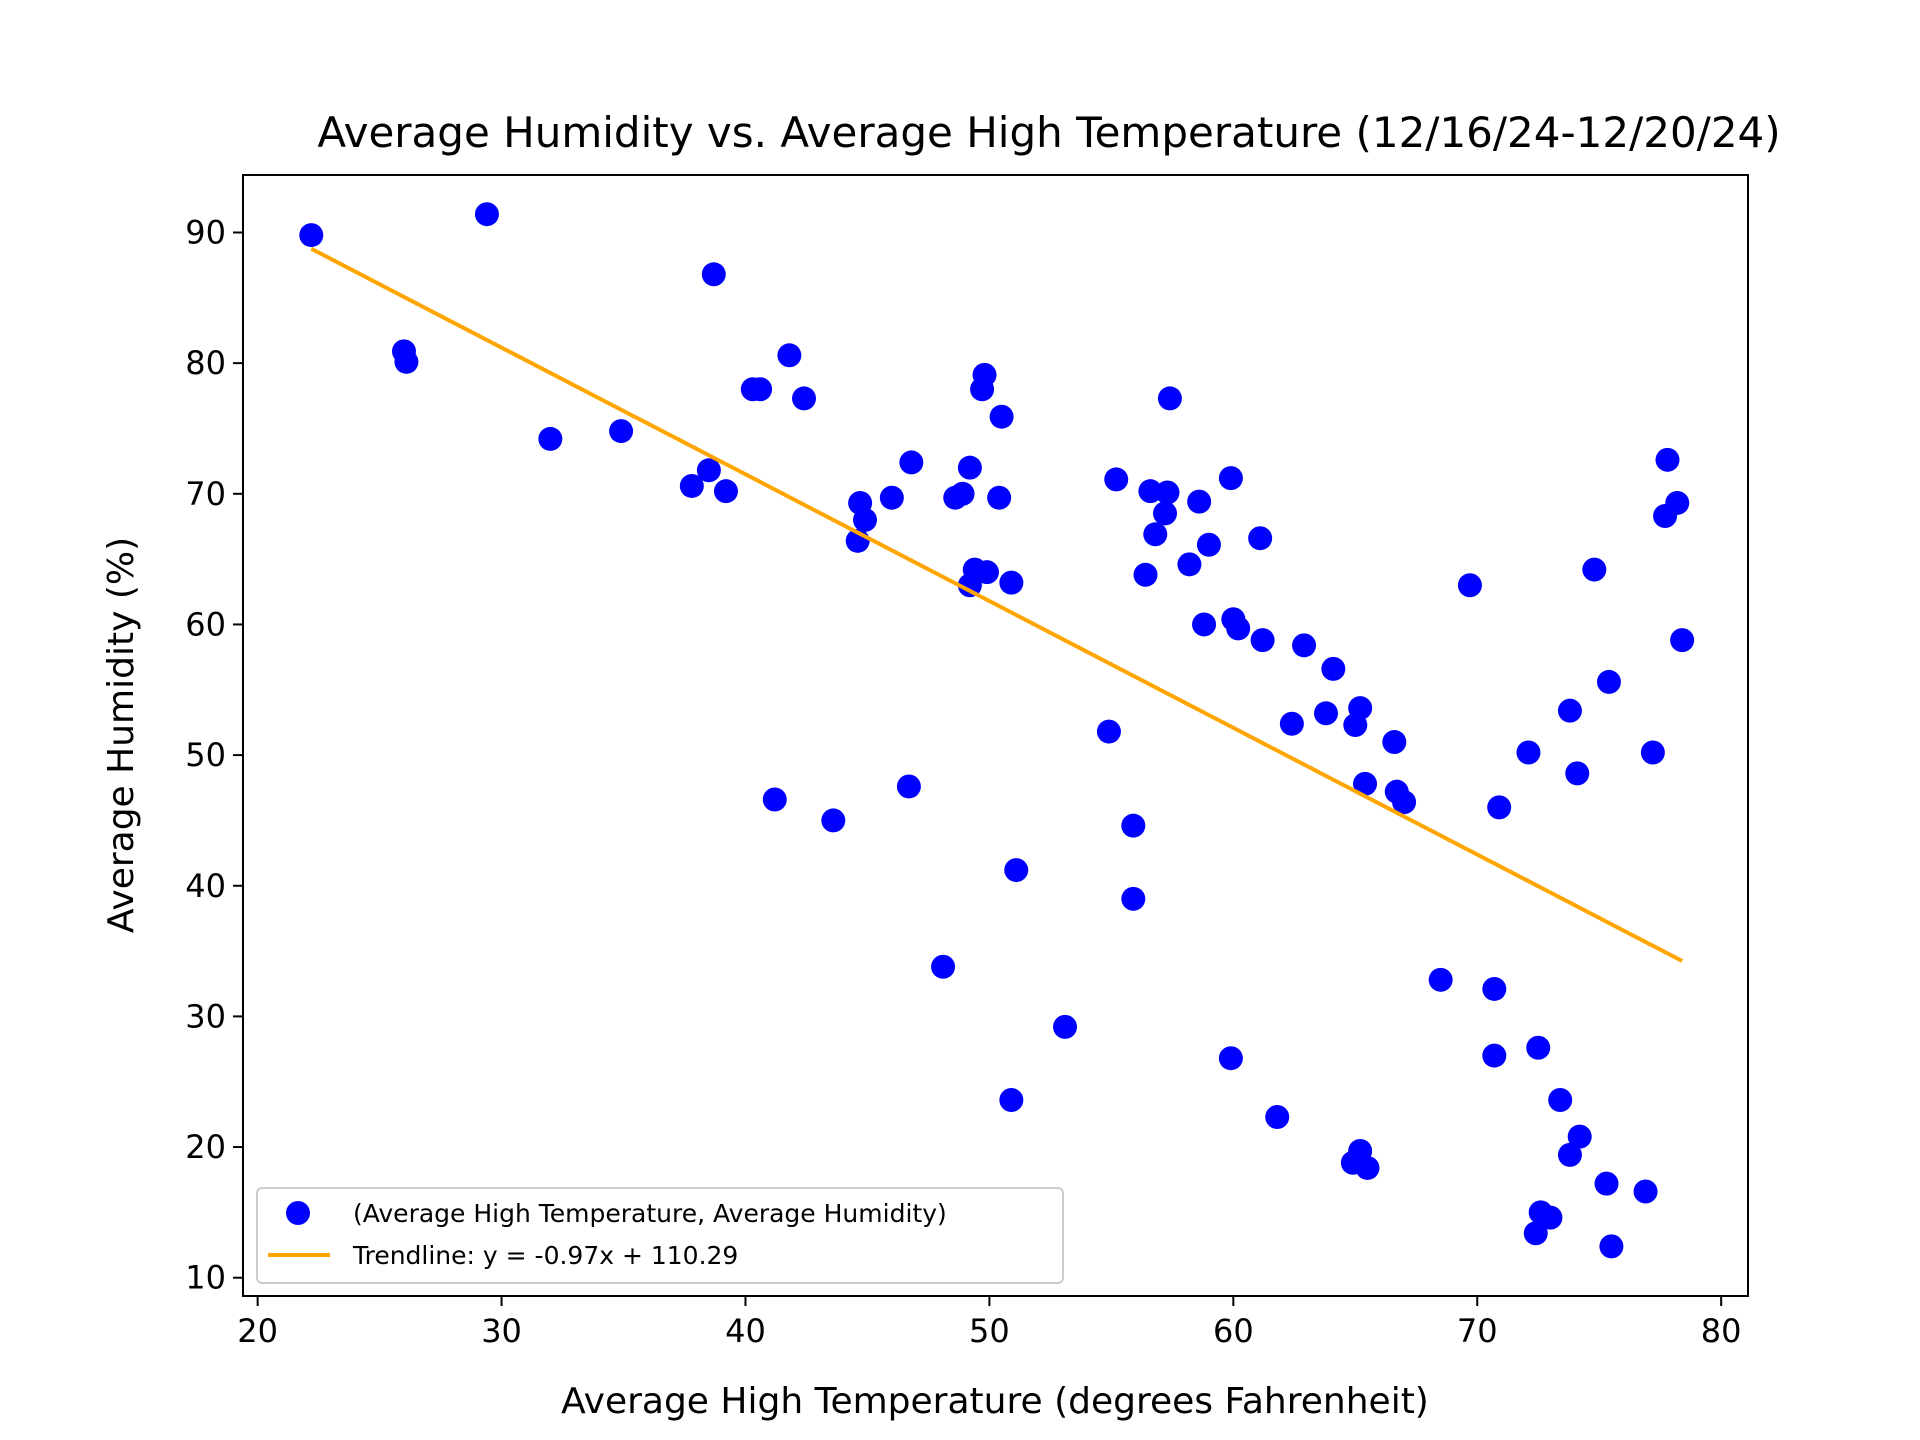  What do you see at coordinates (205, 494) in the screenshot?
I see `y-tick-label: 70` at bounding box center [205, 494].